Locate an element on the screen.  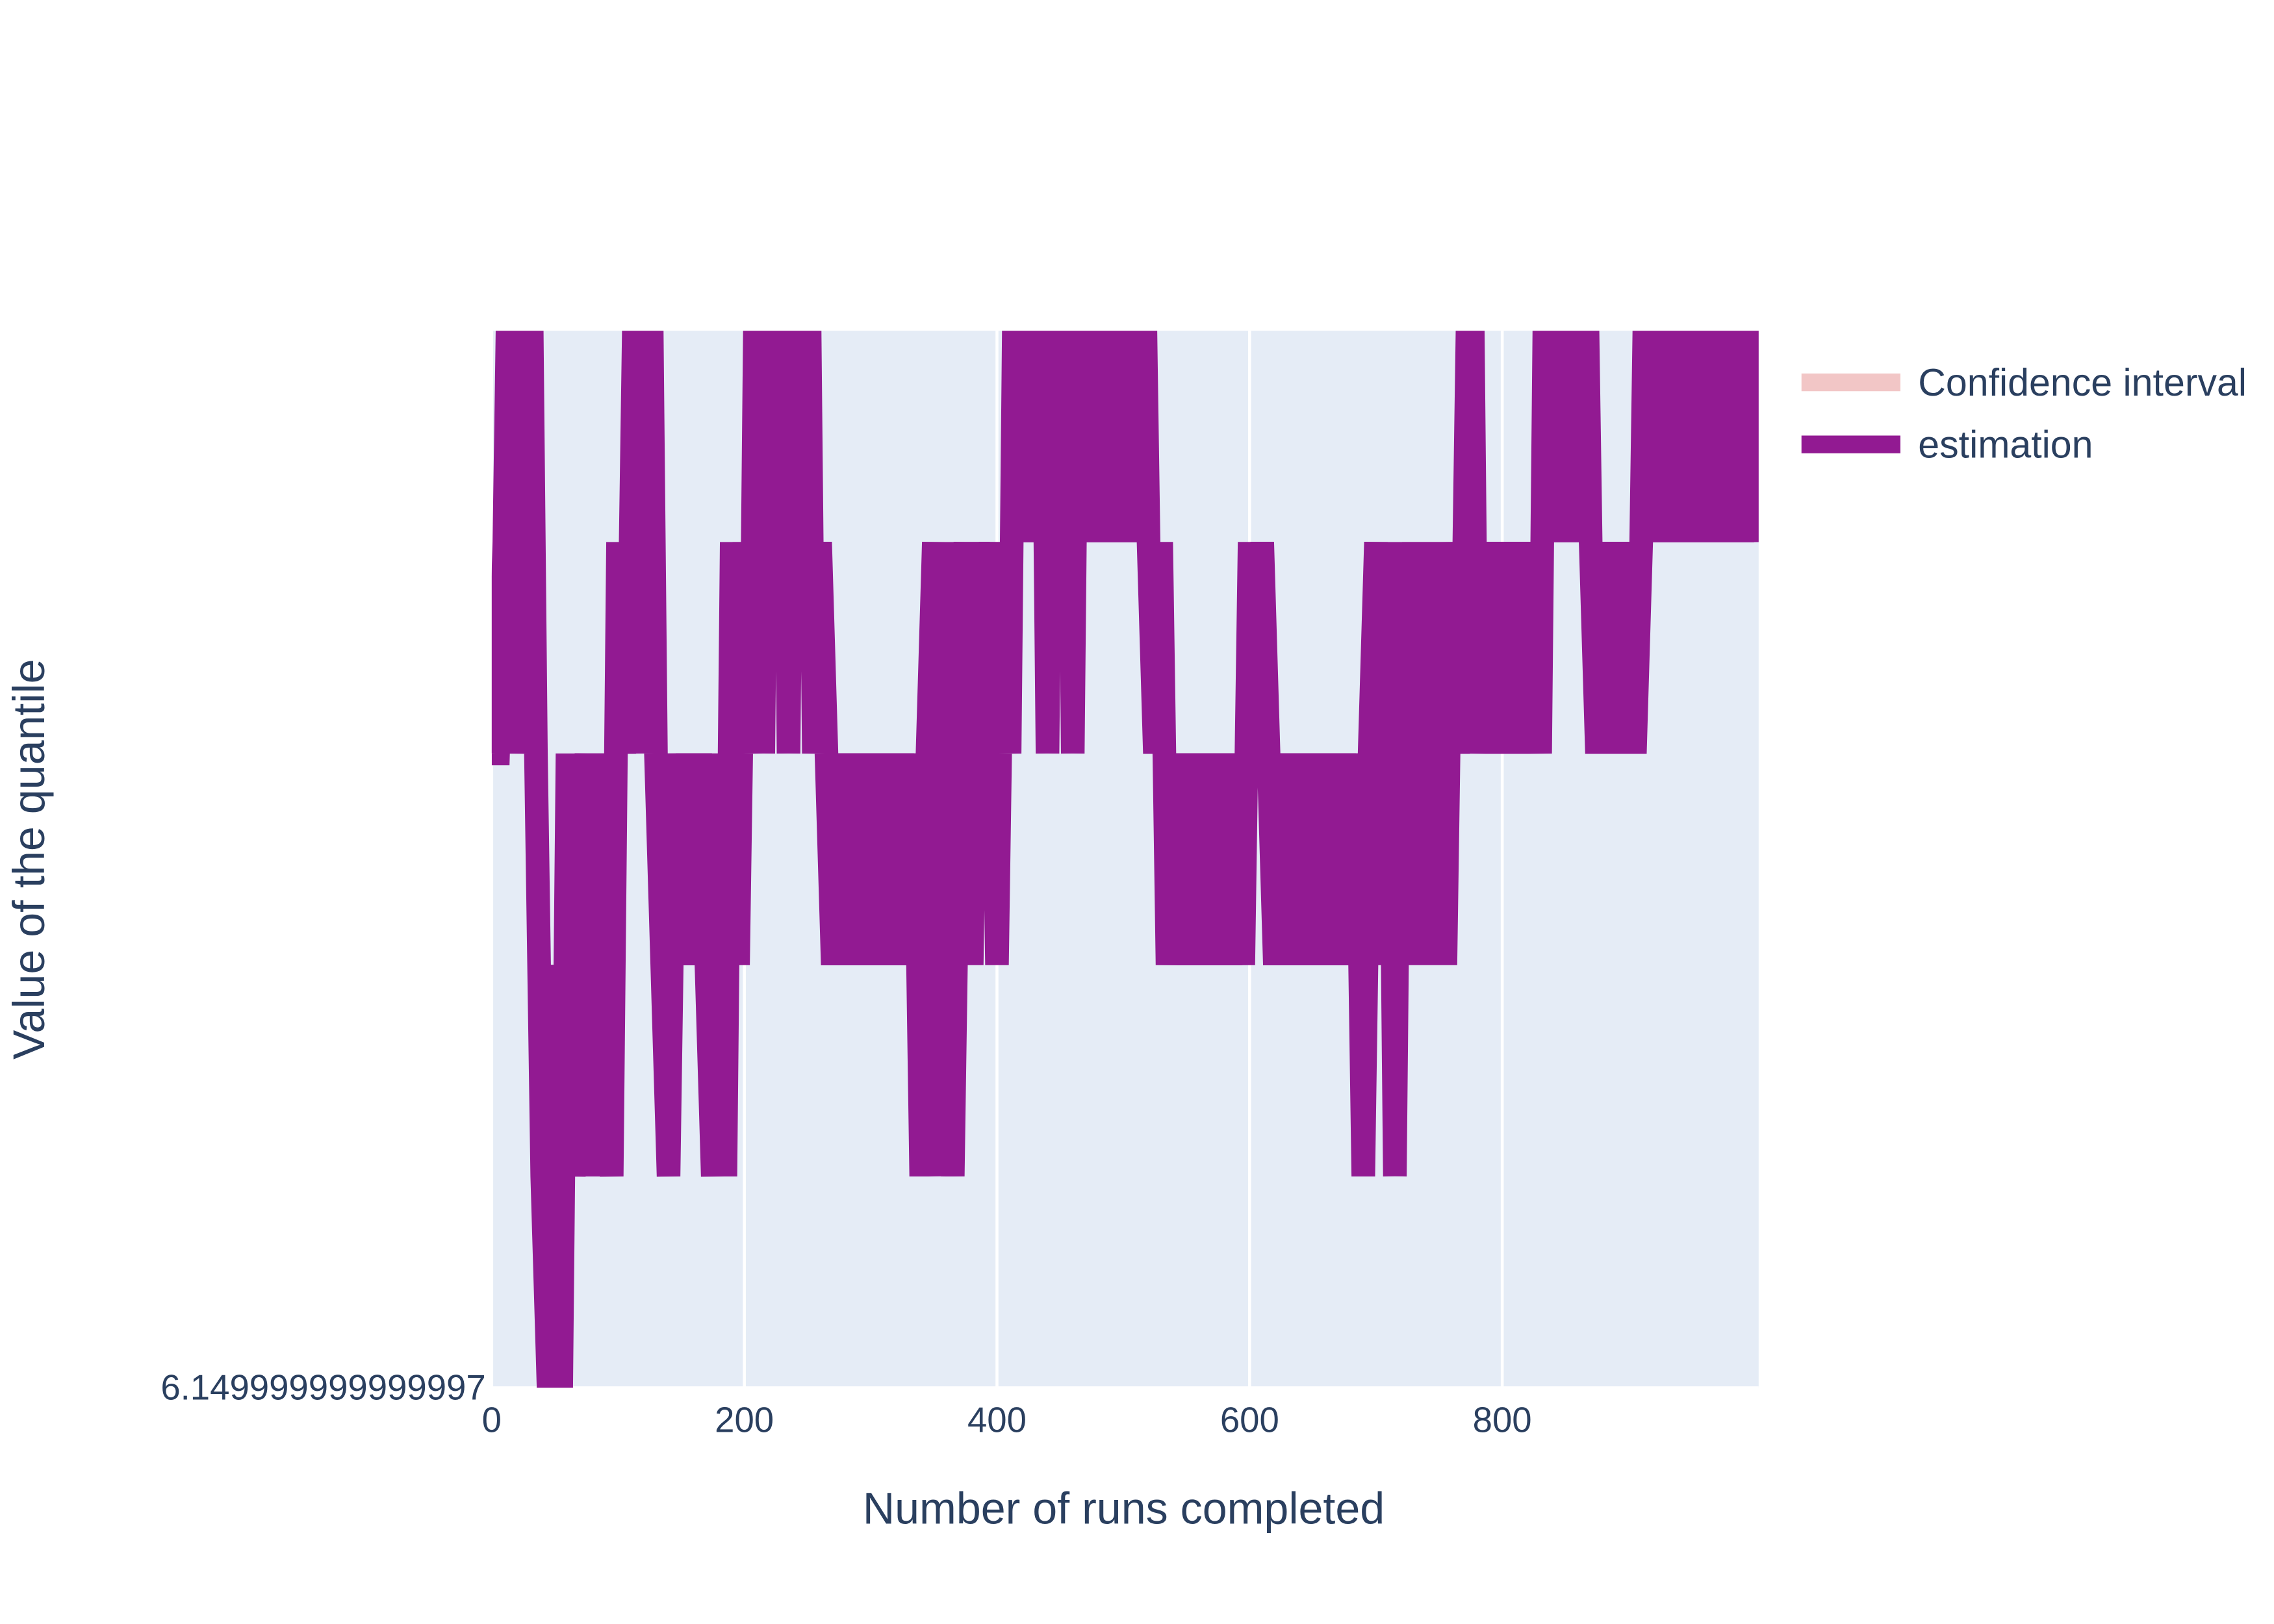
x-axis-title: Number of runs completed is located at coordinates (1124, 1508).